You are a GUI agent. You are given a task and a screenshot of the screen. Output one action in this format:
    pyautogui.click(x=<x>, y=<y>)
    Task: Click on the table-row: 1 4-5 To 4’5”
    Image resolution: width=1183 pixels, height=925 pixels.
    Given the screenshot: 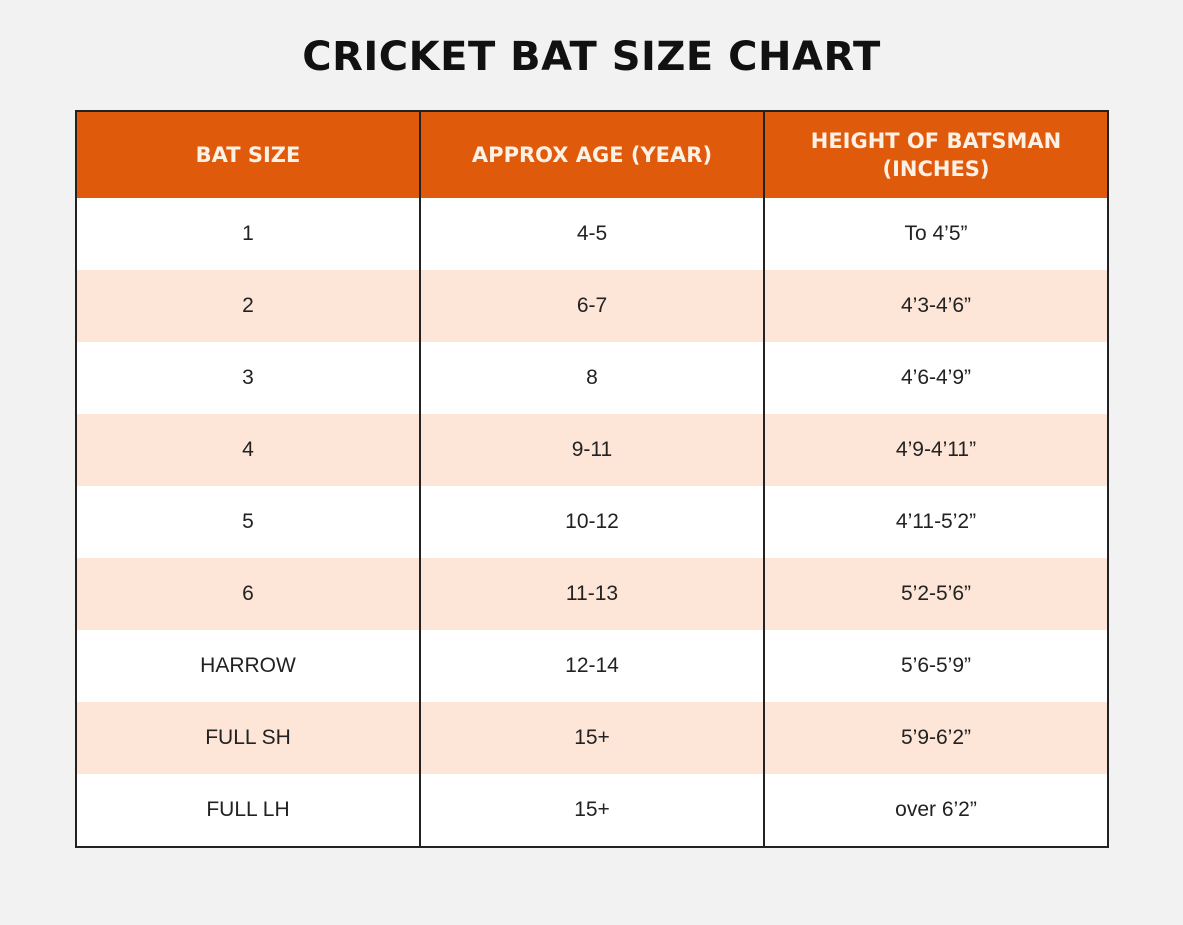 What is the action you would take?
    pyautogui.click(x=592, y=234)
    